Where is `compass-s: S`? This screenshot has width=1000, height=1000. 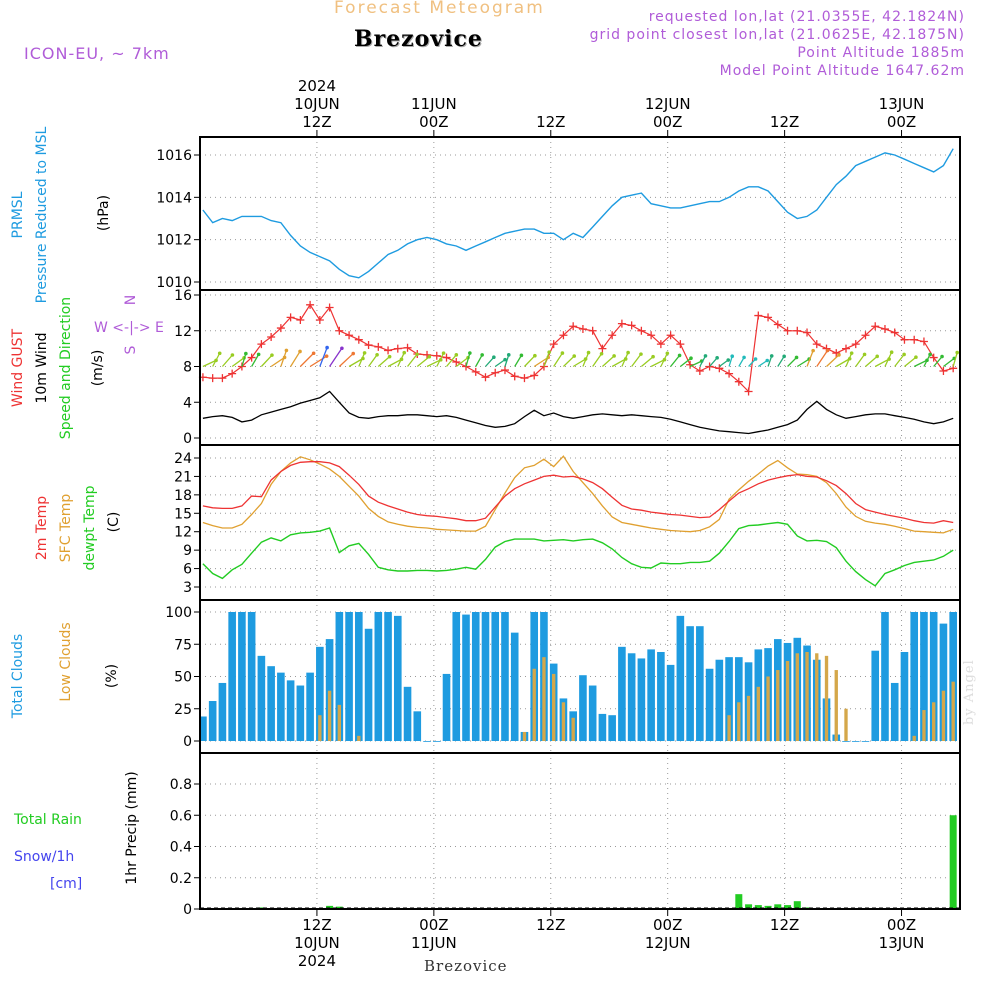 compass-s: S is located at coordinates (131, 349).